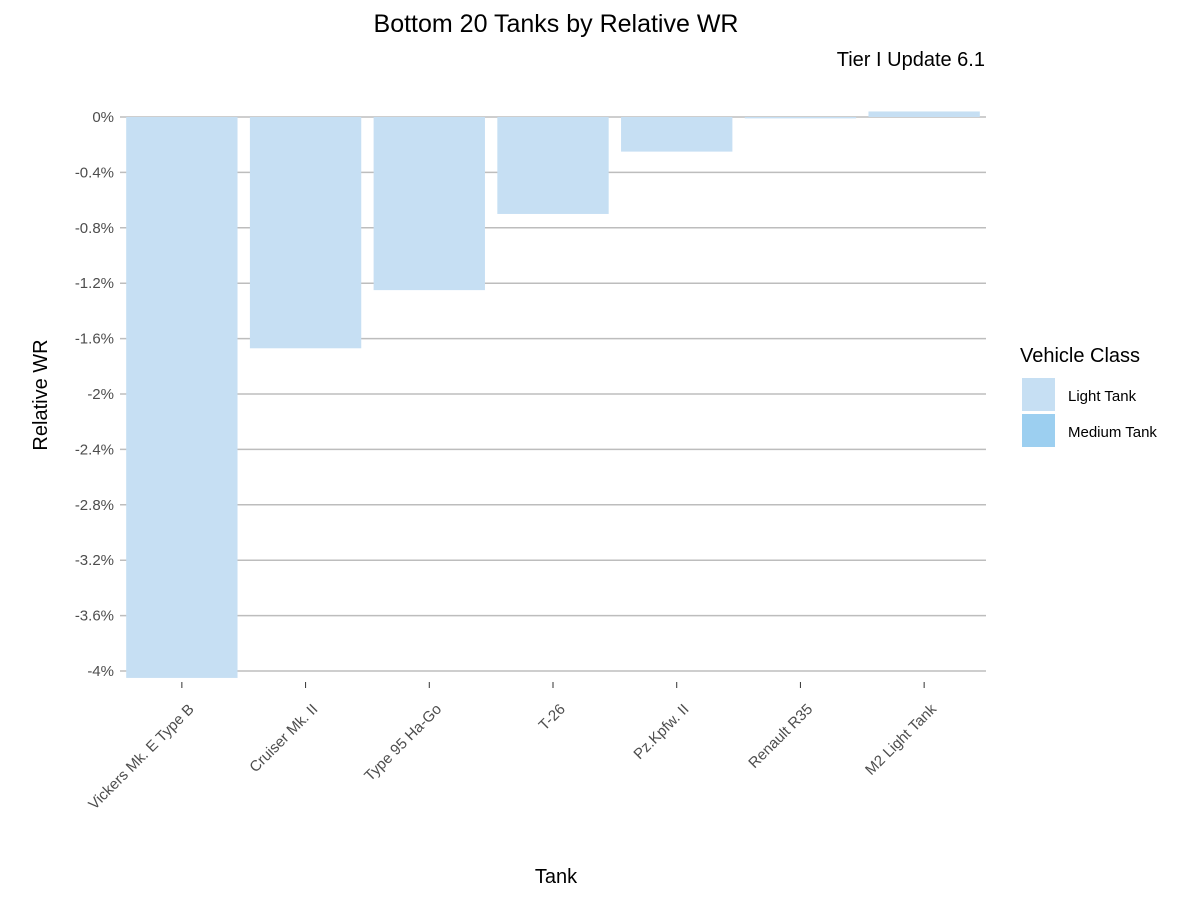  I want to click on x-axis-title: Tank, so click(556, 877).